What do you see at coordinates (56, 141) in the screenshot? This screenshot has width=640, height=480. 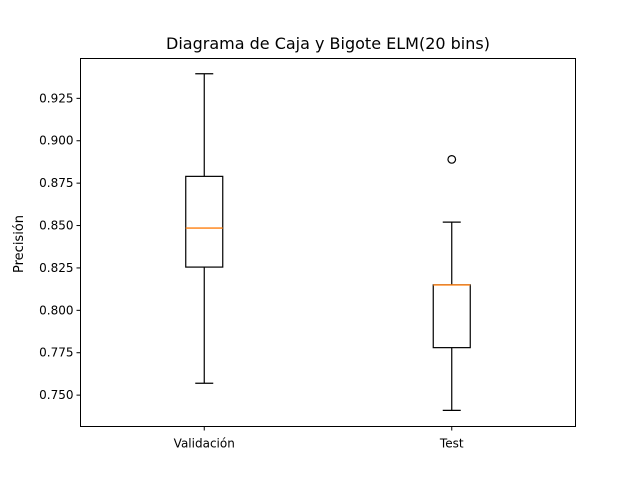 I see `y-tick-label: 0.900` at bounding box center [56, 141].